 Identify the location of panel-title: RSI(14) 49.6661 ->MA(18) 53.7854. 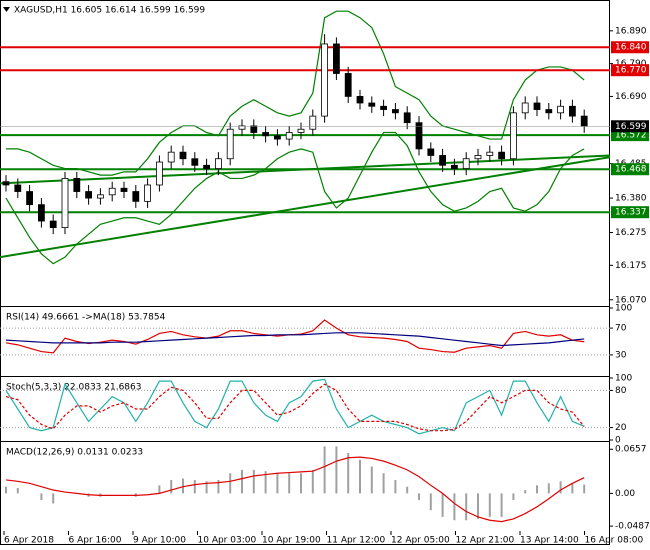
(86, 318).